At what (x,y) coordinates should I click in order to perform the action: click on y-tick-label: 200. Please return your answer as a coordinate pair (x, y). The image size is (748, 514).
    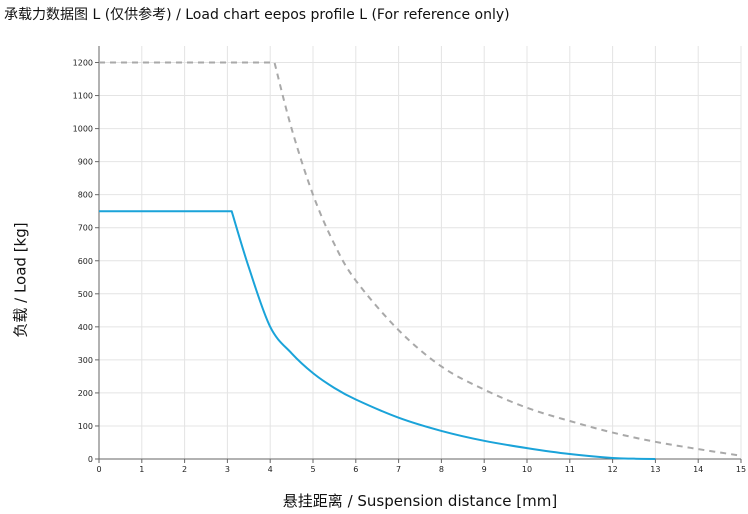
    Looking at the image, I should click on (85, 393).